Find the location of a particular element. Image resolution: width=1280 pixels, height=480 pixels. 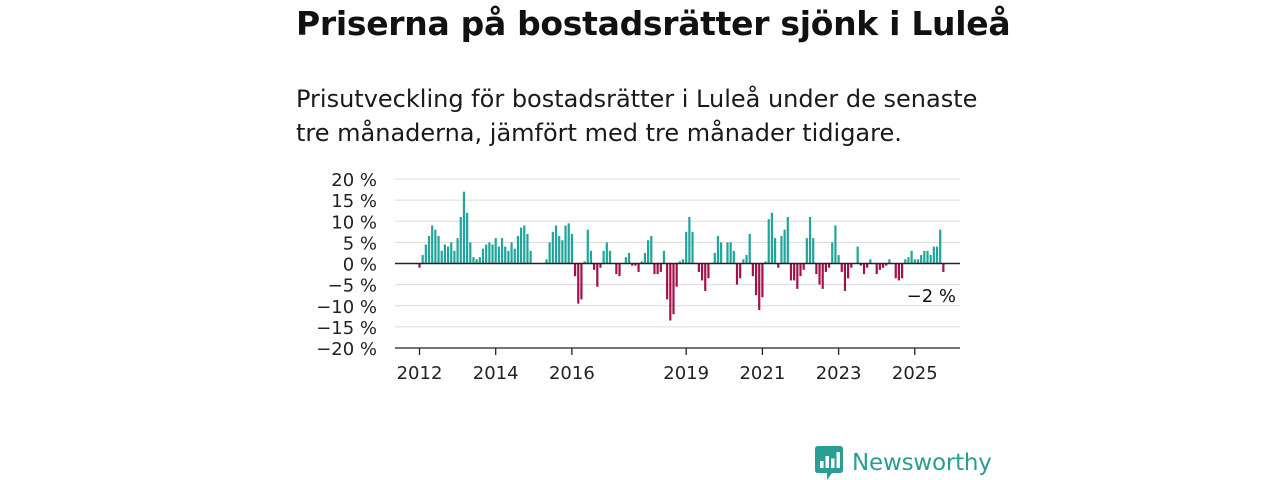

y-tick-label: 0 % is located at coordinates (360, 265).